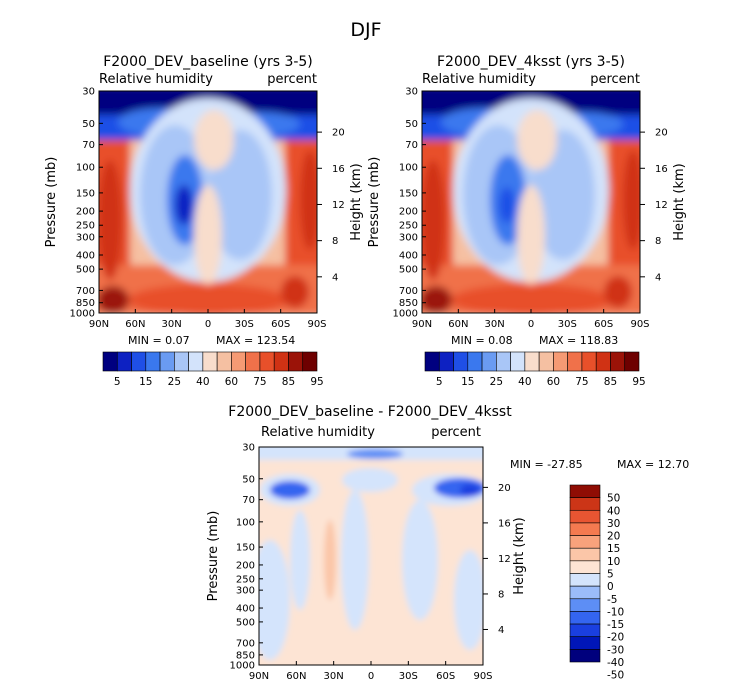  What do you see at coordinates (338, 169) in the screenshot?
I see `height-tick-label: 16` at bounding box center [338, 169].